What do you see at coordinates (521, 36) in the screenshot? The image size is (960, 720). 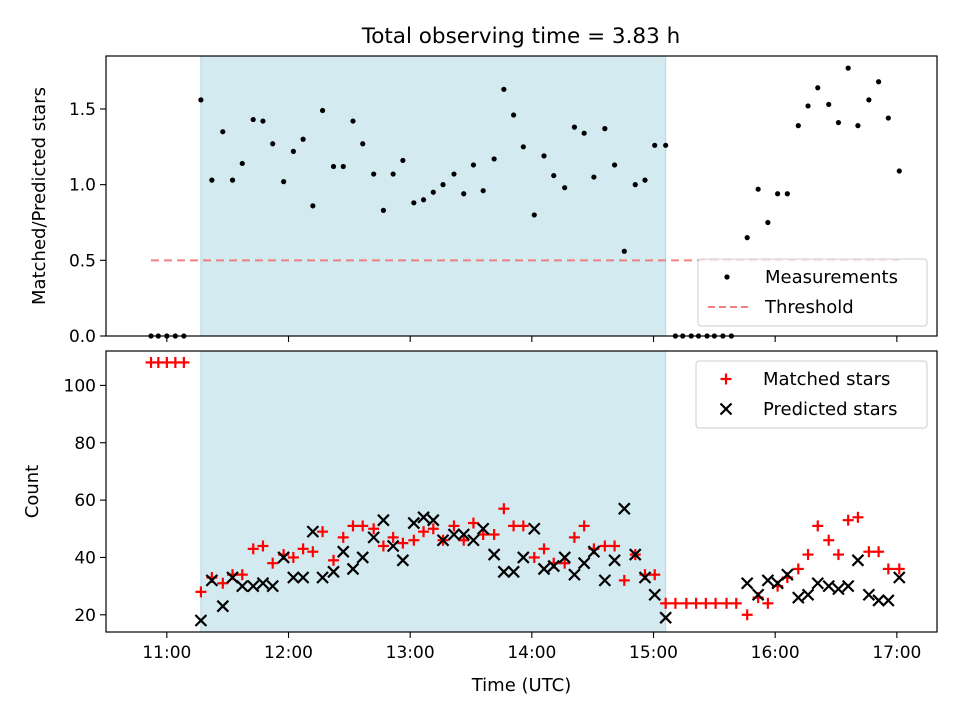 I see `chart-title: Total observing time = 3.83 h` at bounding box center [521, 36].